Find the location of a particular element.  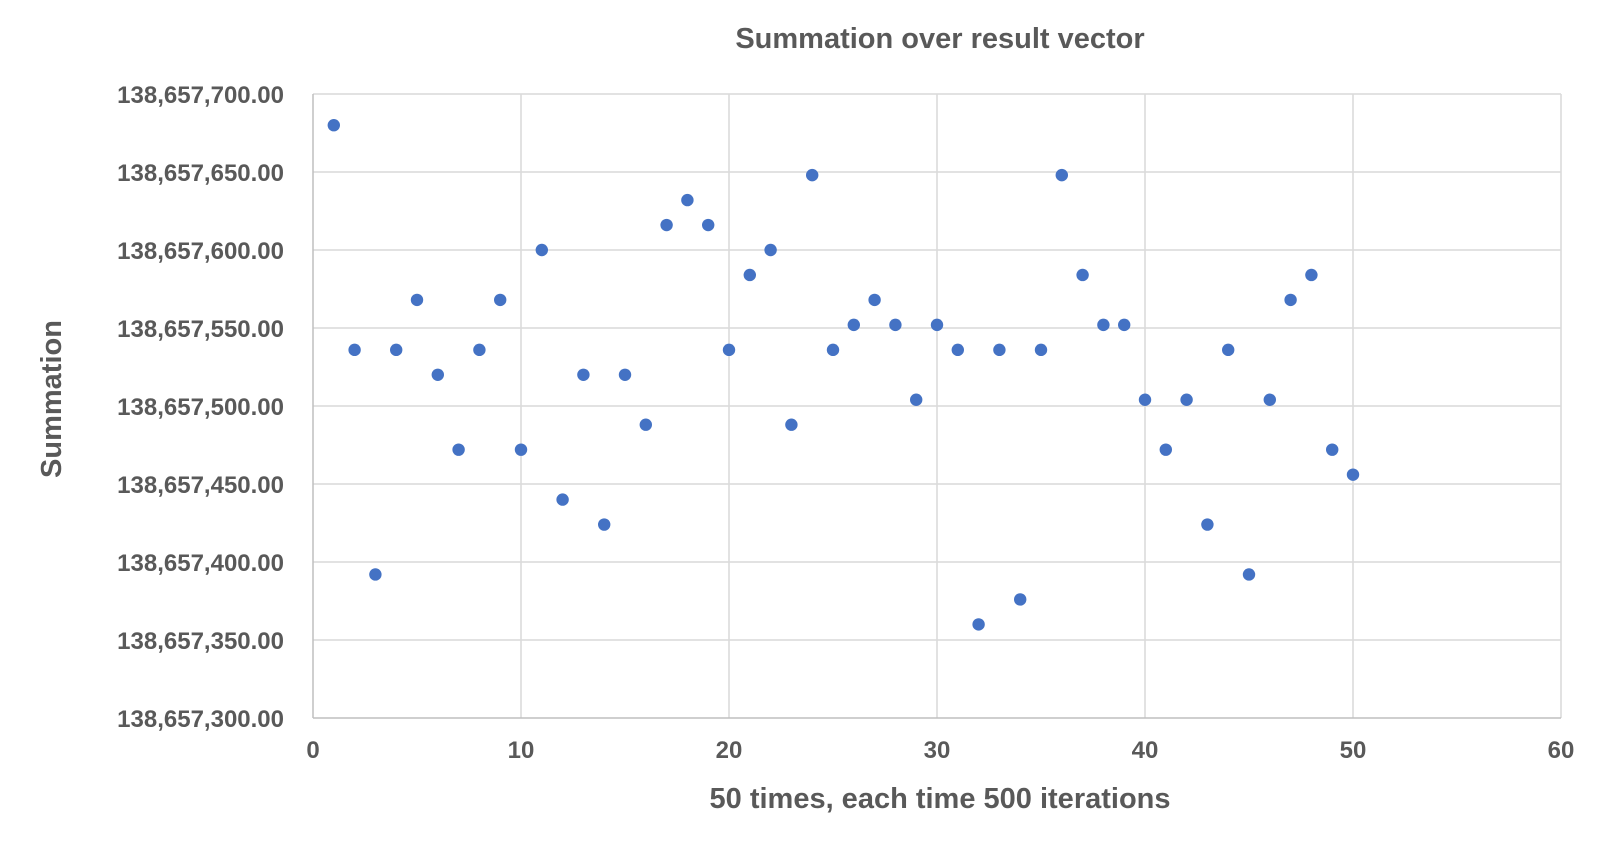

y-tick-label: 138,657,300.00 is located at coordinates (200, 719).